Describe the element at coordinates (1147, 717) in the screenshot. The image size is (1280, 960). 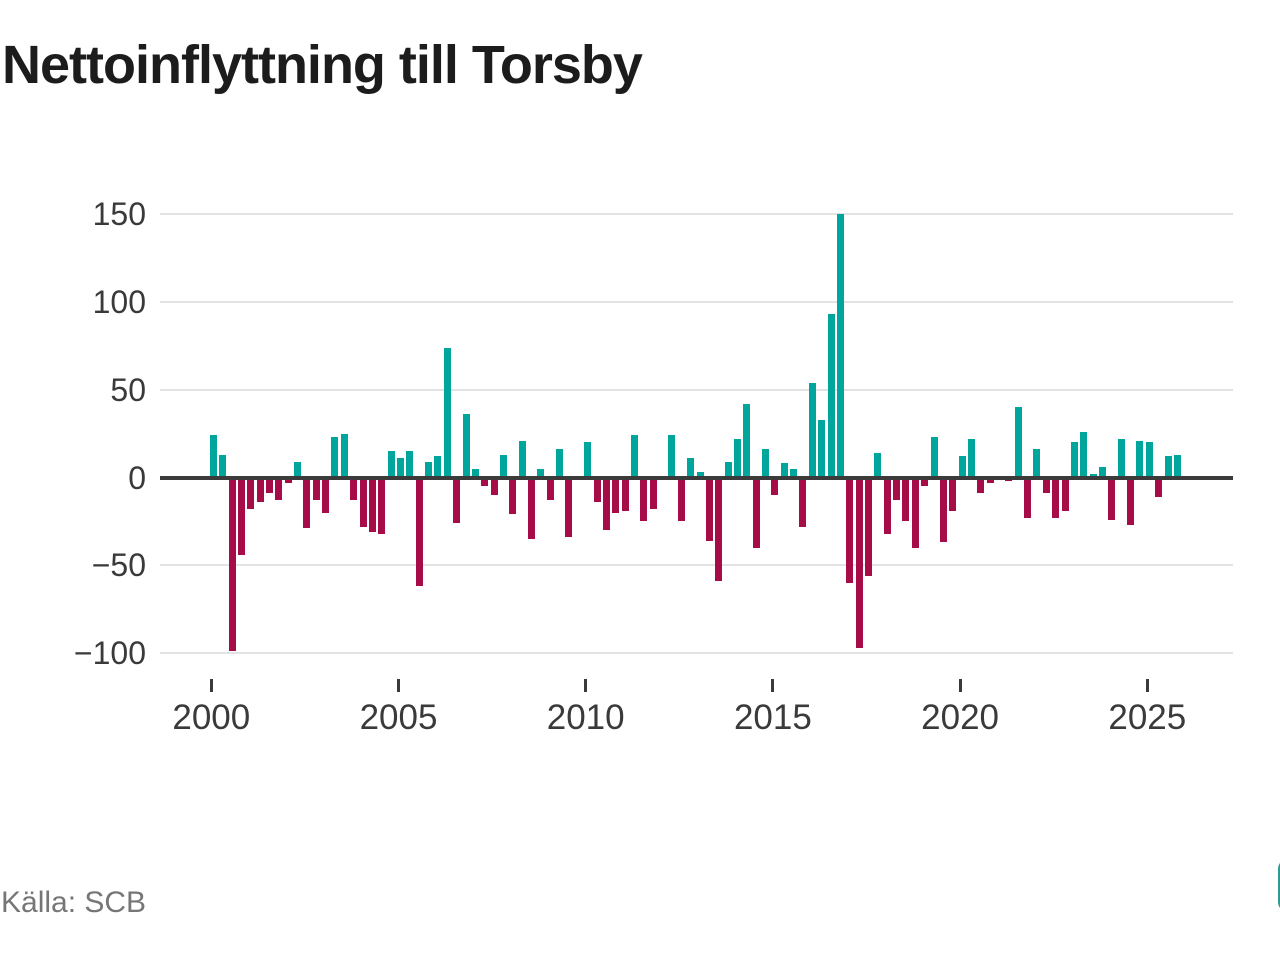
I see `x-tick-label-2025: 2025` at that location.